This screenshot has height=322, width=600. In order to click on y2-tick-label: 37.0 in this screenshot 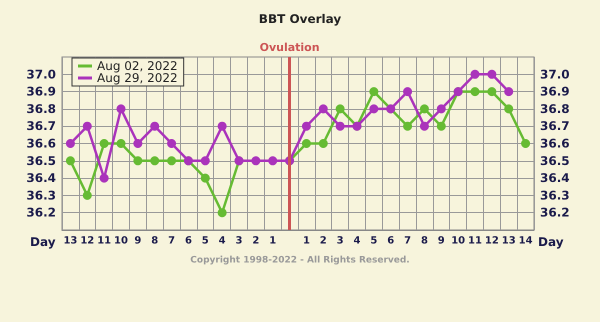, I will do `click(555, 74)`.